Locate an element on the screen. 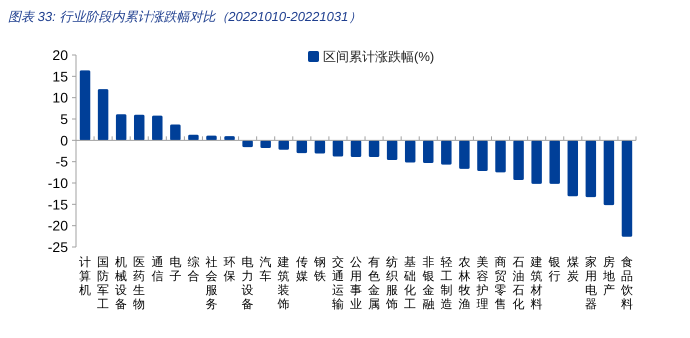 Image resolution: width=690 pixels, height=338 pixels. x-tick-label: 基础化工 is located at coordinates (409, 283).